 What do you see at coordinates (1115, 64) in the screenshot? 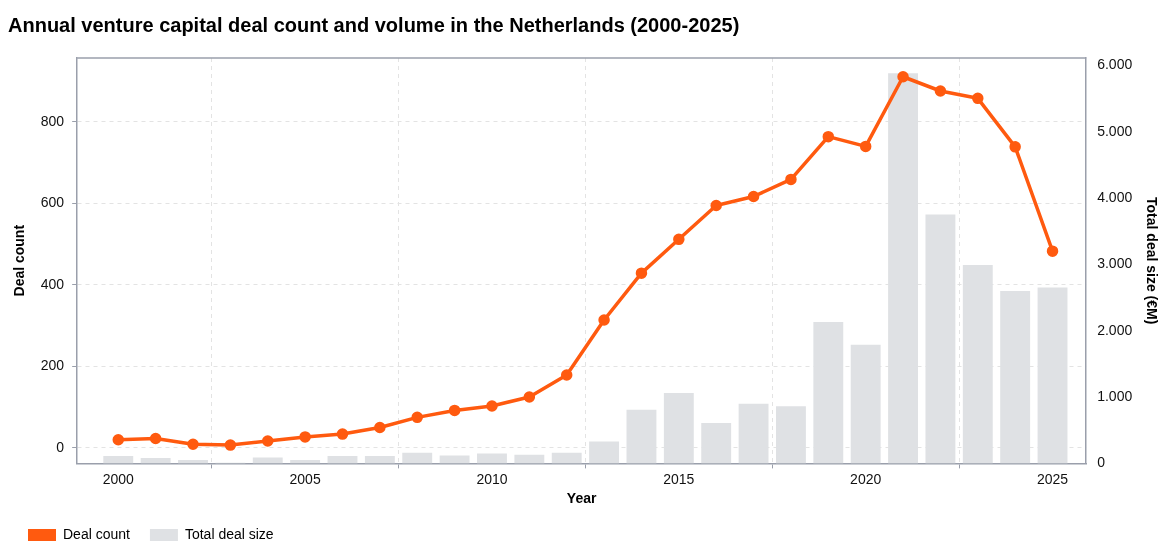
I see `y2-tick-label: 6.000` at bounding box center [1115, 64].